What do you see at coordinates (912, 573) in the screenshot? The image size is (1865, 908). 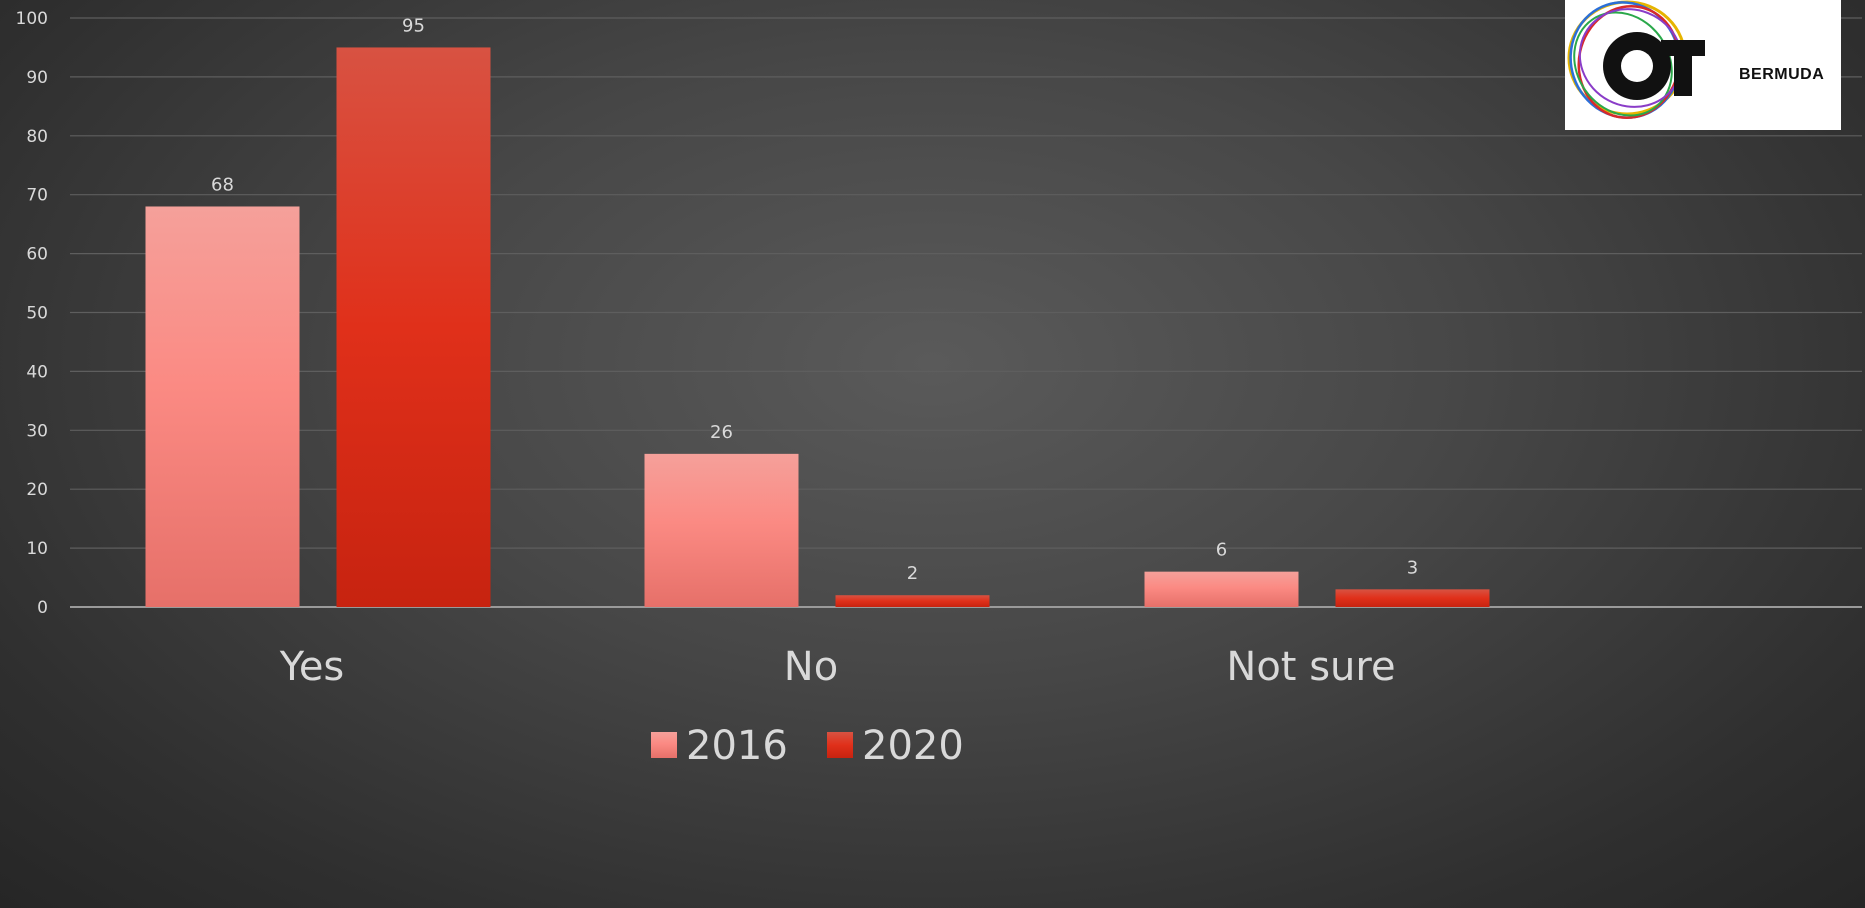 I see `data-label: 2` at bounding box center [912, 573].